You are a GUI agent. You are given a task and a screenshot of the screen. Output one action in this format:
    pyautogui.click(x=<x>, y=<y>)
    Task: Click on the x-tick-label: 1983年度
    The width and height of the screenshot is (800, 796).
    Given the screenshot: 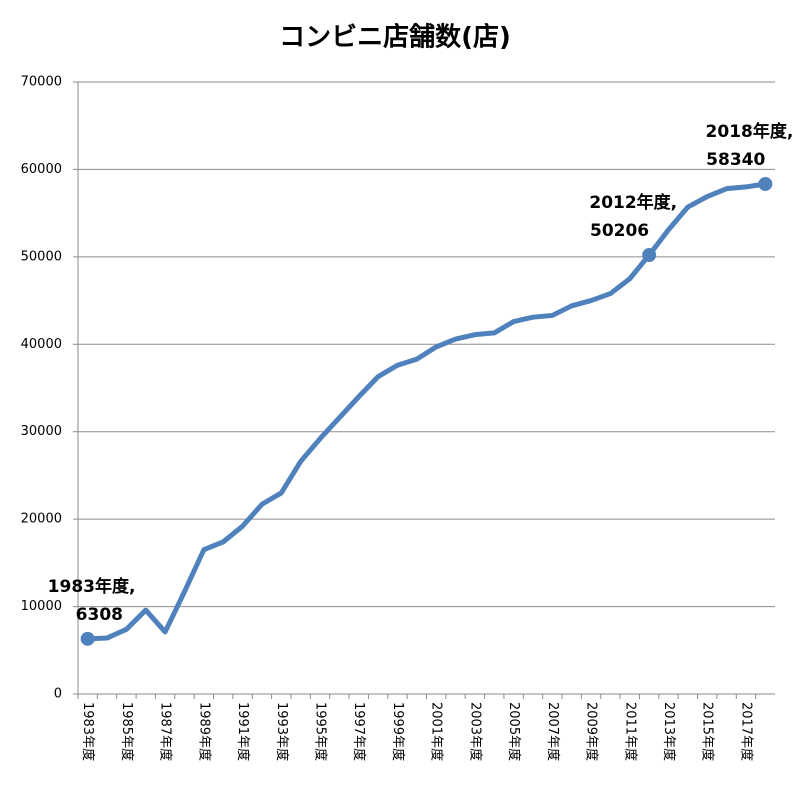 What is the action you would take?
    pyautogui.click(x=88, y=731)
    